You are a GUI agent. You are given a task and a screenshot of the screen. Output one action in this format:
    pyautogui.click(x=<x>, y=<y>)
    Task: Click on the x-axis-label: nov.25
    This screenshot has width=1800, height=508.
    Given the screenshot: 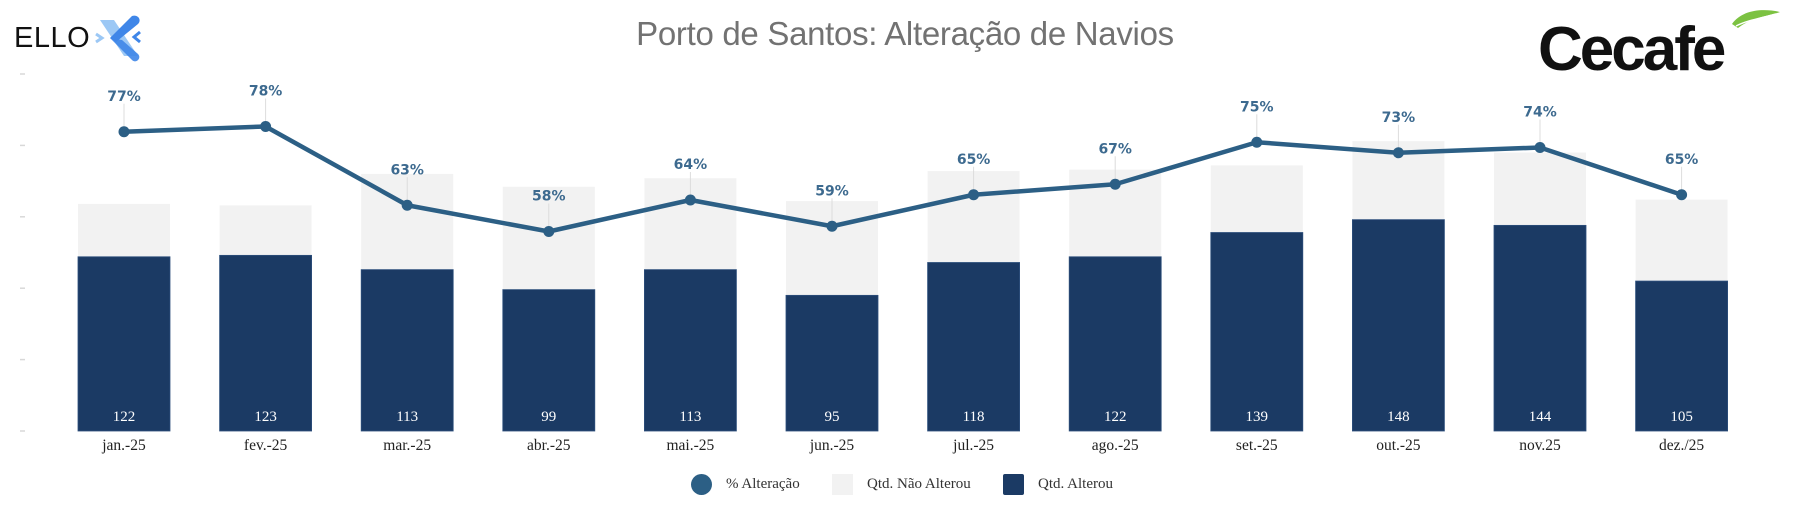 What is the action you would take?
    pyautogui.click(x=1540, y=445)
    